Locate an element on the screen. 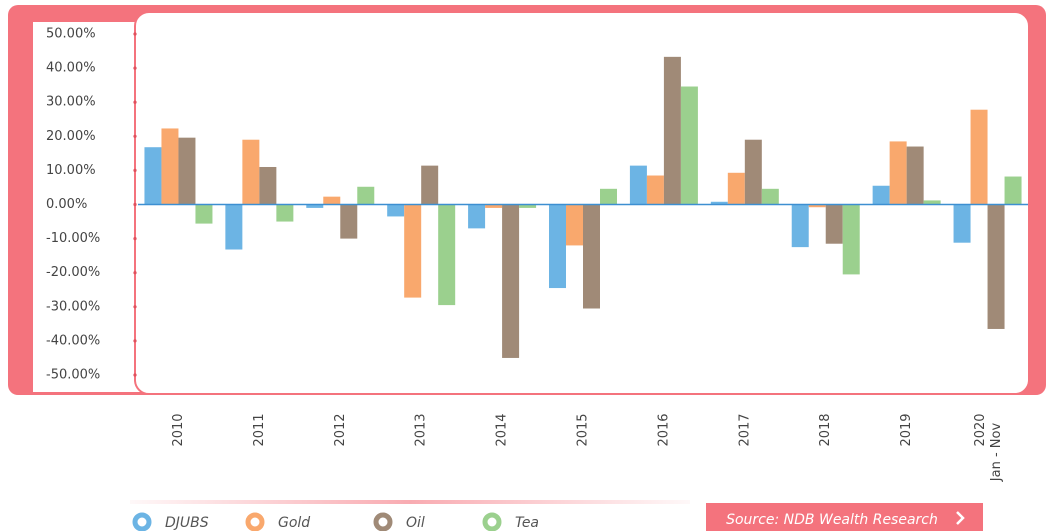  x-tick-label: 2016 is located at coordinates (663, 429).